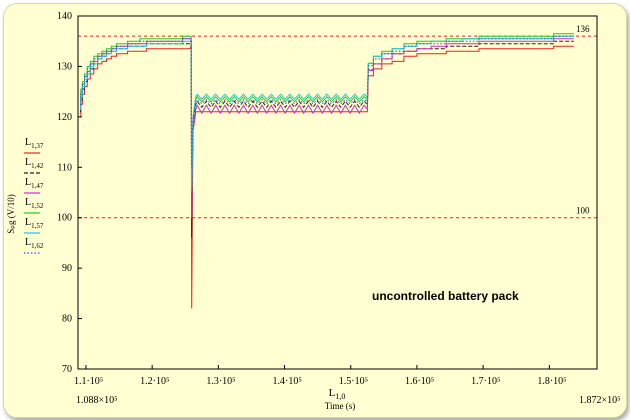  I want to click on legend-label-1: L1,42, so click(34, 163).